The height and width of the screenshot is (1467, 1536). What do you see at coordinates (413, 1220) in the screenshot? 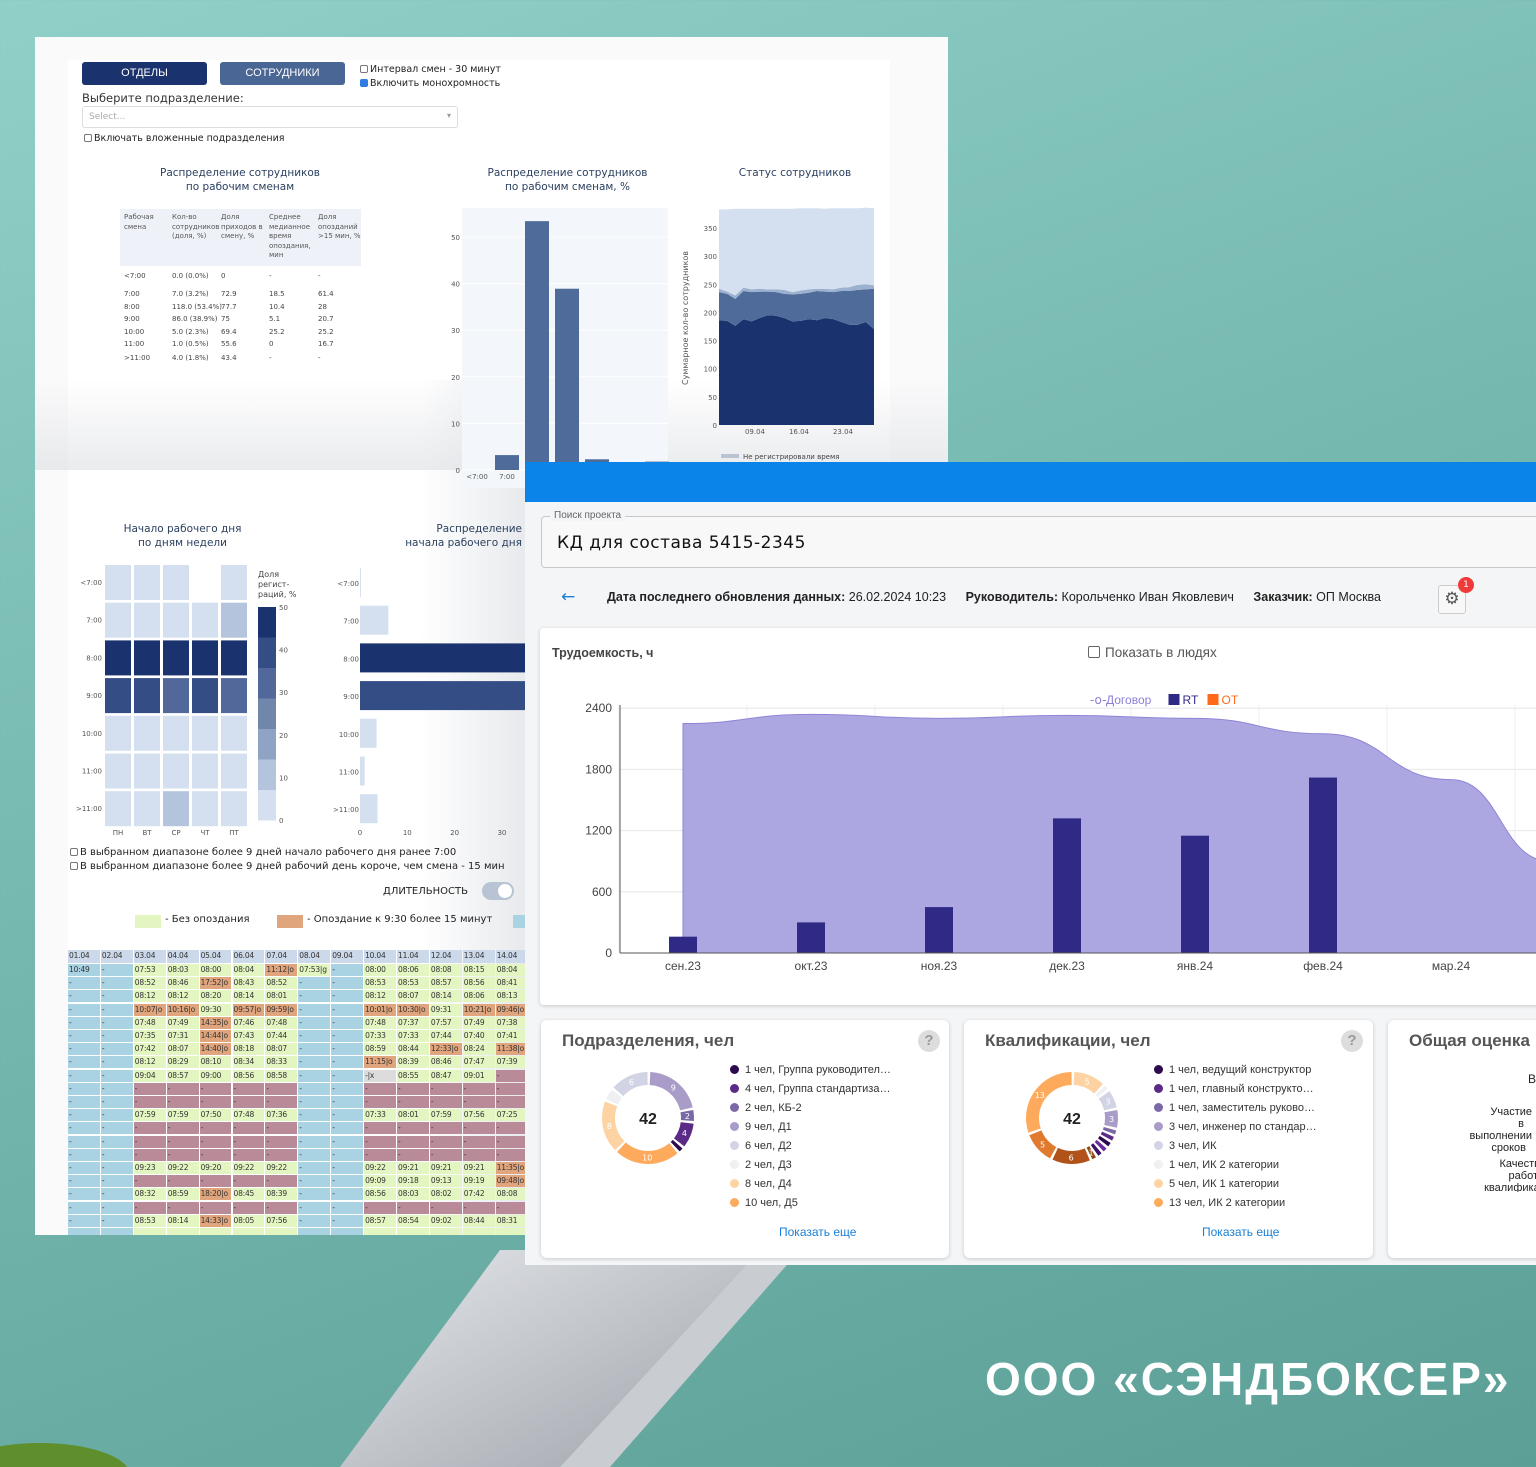
I see `timesheet-cell: 08:54` at bounding box center [413, 1220].